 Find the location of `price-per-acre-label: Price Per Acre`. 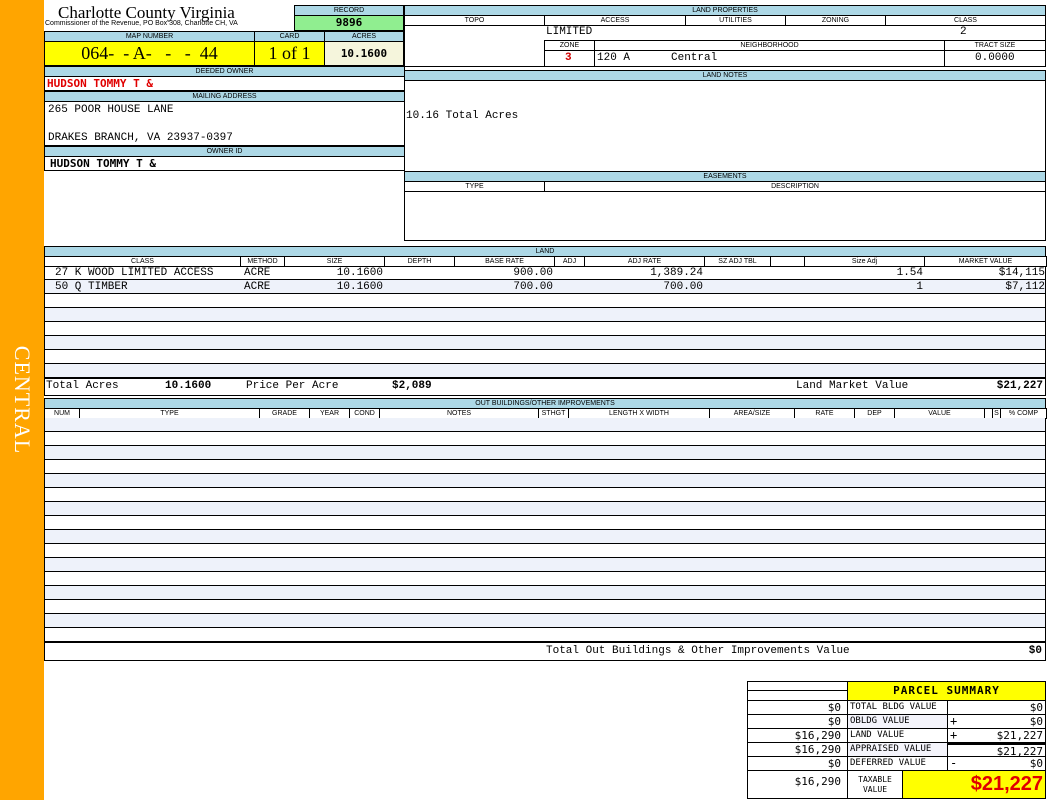

price-per-acre-label: Price Per Acre is located at coordinates (292, 386).